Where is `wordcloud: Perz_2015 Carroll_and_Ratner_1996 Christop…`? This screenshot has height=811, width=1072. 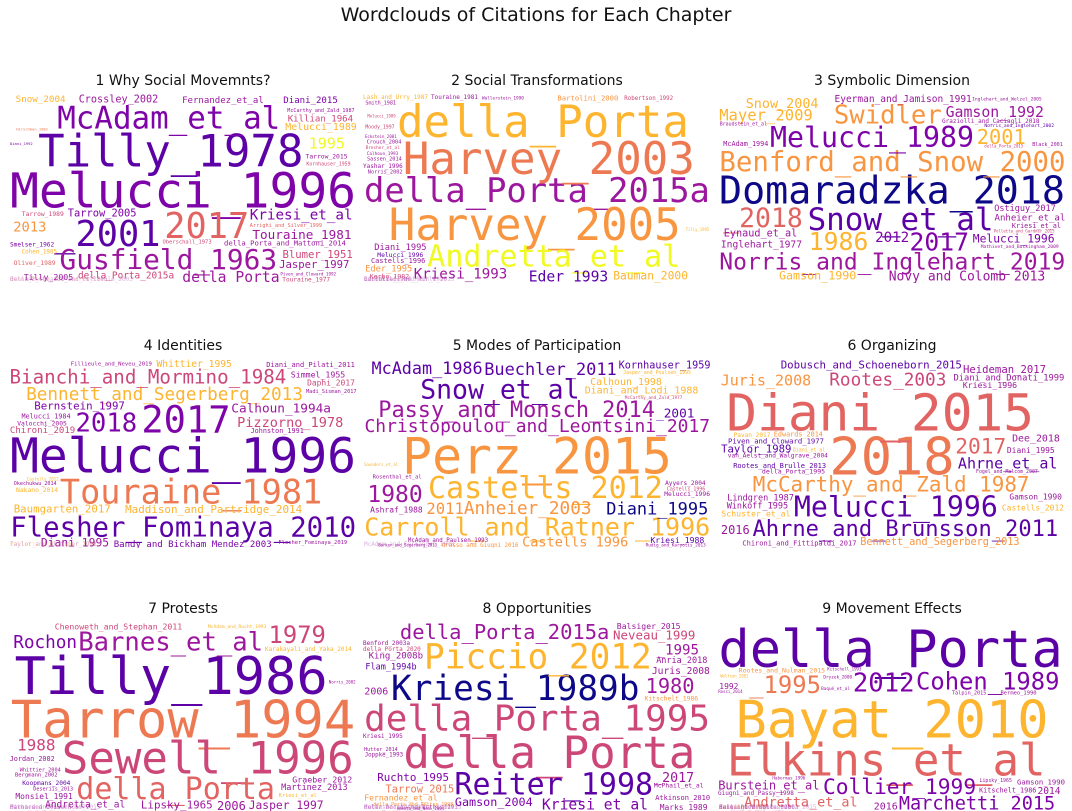
wordcloud: Perz_2015 Carroll_and_Ratner_1996 Christop… is located at coordinates (537, 453).